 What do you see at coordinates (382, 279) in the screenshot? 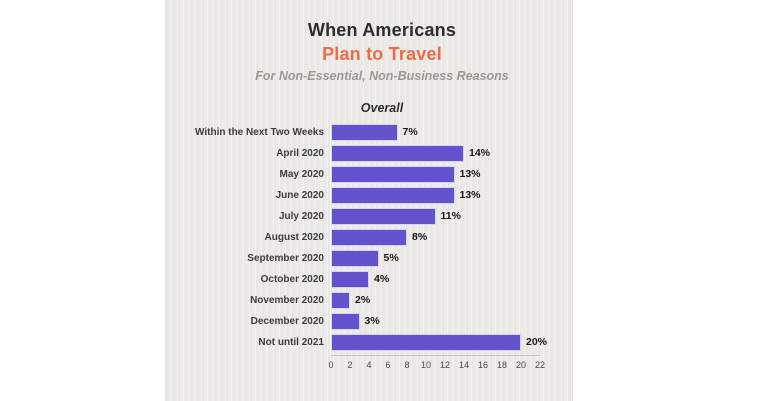
I see `value-label: 4%` at bounding box center [382, 279].